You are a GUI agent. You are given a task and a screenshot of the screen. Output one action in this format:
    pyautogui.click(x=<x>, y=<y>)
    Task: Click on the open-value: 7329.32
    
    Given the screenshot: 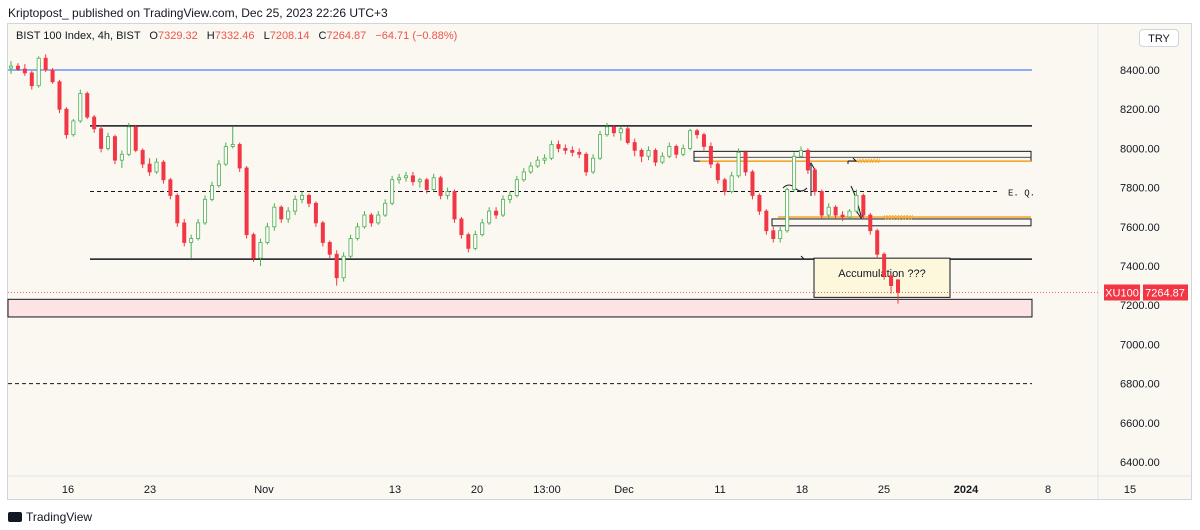 What is the action you would take?
    pyautogui.click(x=177, y=36)
    